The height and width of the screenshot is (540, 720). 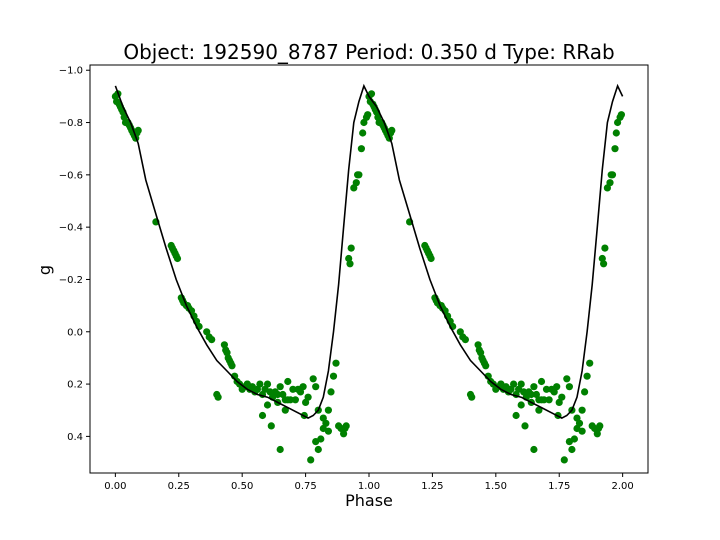 What do you see at coordinates (71, 71) in the screenshot?
I see `y-tick-label: −1.0` at bounding box center [71, 71].